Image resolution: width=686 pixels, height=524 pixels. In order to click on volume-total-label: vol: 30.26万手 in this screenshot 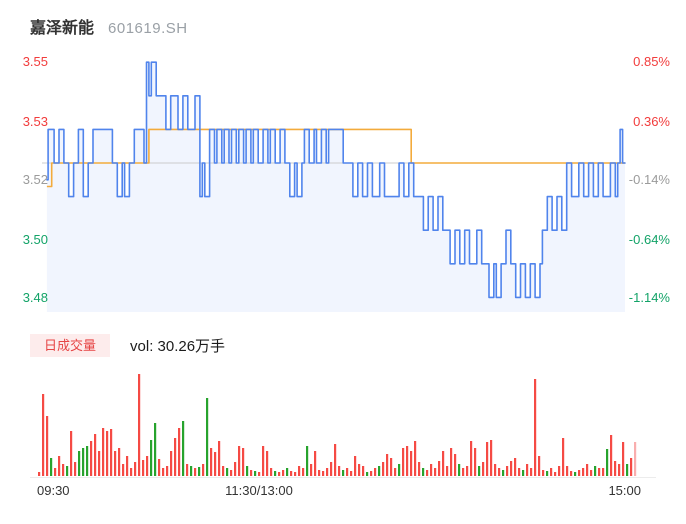, I will do `click(178, 346)`.